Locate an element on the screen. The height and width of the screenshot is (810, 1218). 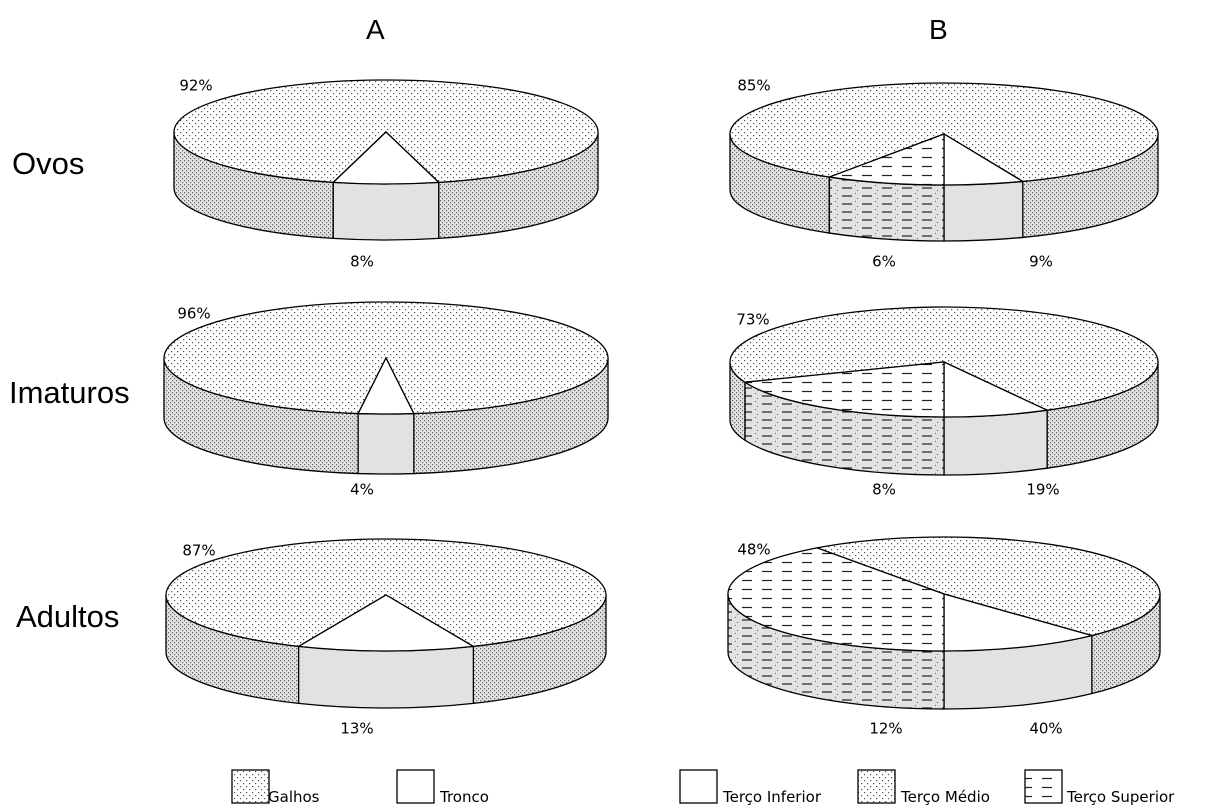
percent-label-terco-inferior: 12% is located at coordinates (885, 729).